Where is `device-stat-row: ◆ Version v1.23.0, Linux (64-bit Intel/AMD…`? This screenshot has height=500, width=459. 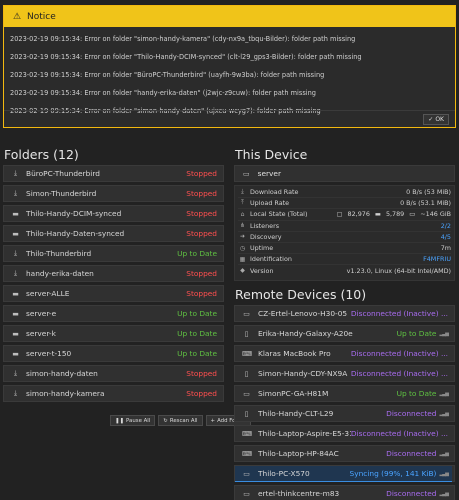
device-stat-row: ◆ Version v1.23.0, Linux (64-bit Intel/AMD… is located at coordinates (344, 270).